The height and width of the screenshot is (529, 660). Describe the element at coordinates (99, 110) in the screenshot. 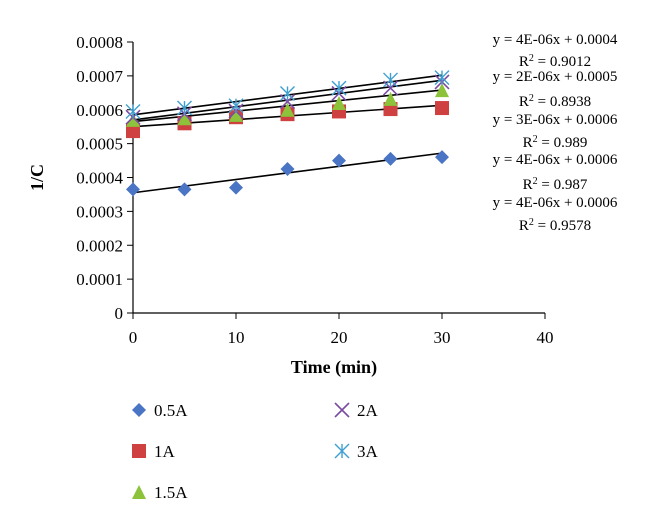

I see `y-tick-label: 0.0006` at that location.